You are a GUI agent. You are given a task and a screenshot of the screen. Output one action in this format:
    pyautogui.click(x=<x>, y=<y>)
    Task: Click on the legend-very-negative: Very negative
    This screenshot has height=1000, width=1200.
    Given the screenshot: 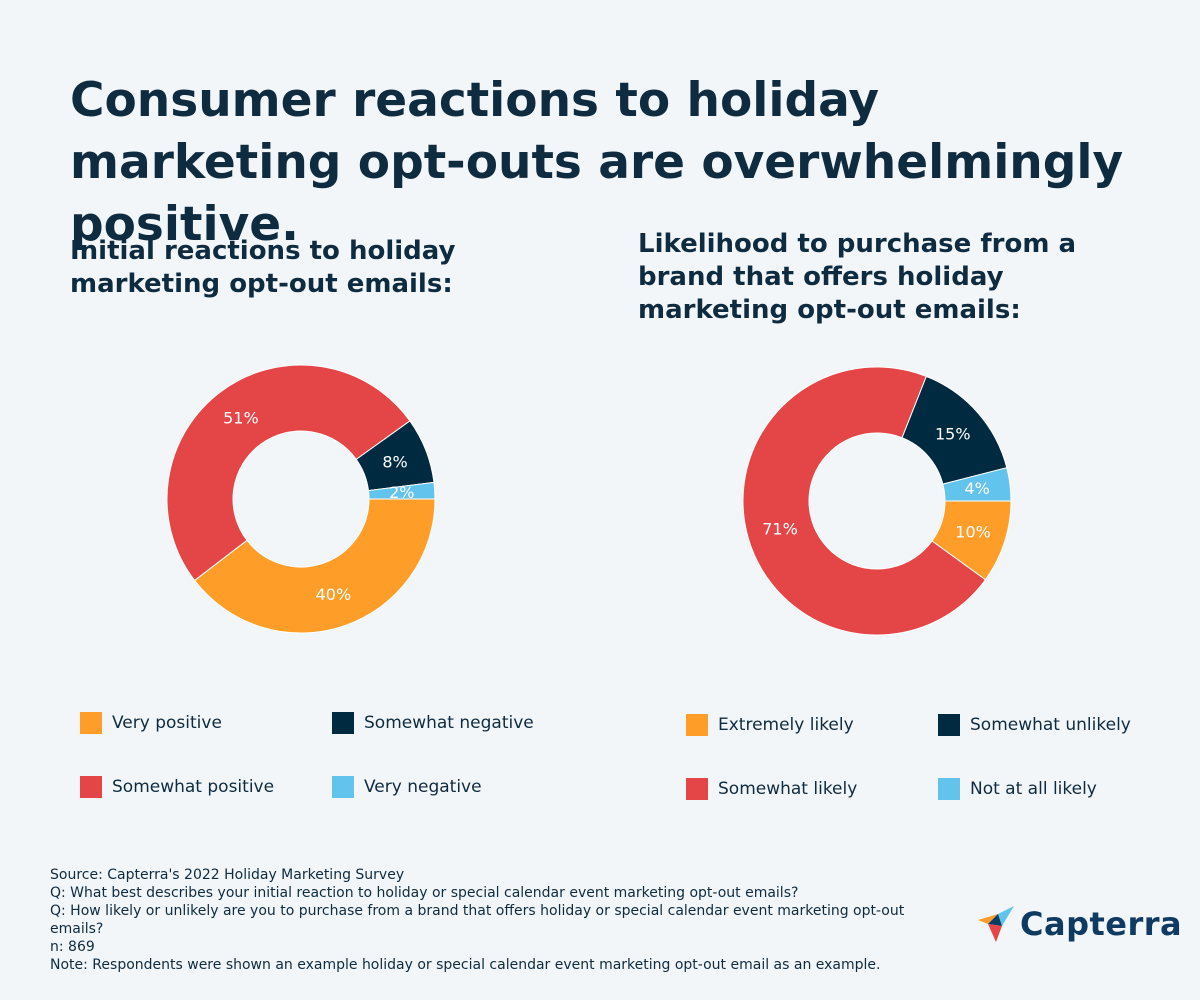 What is the action you would take?
    pyautogui.click(x=407, y=787)
    